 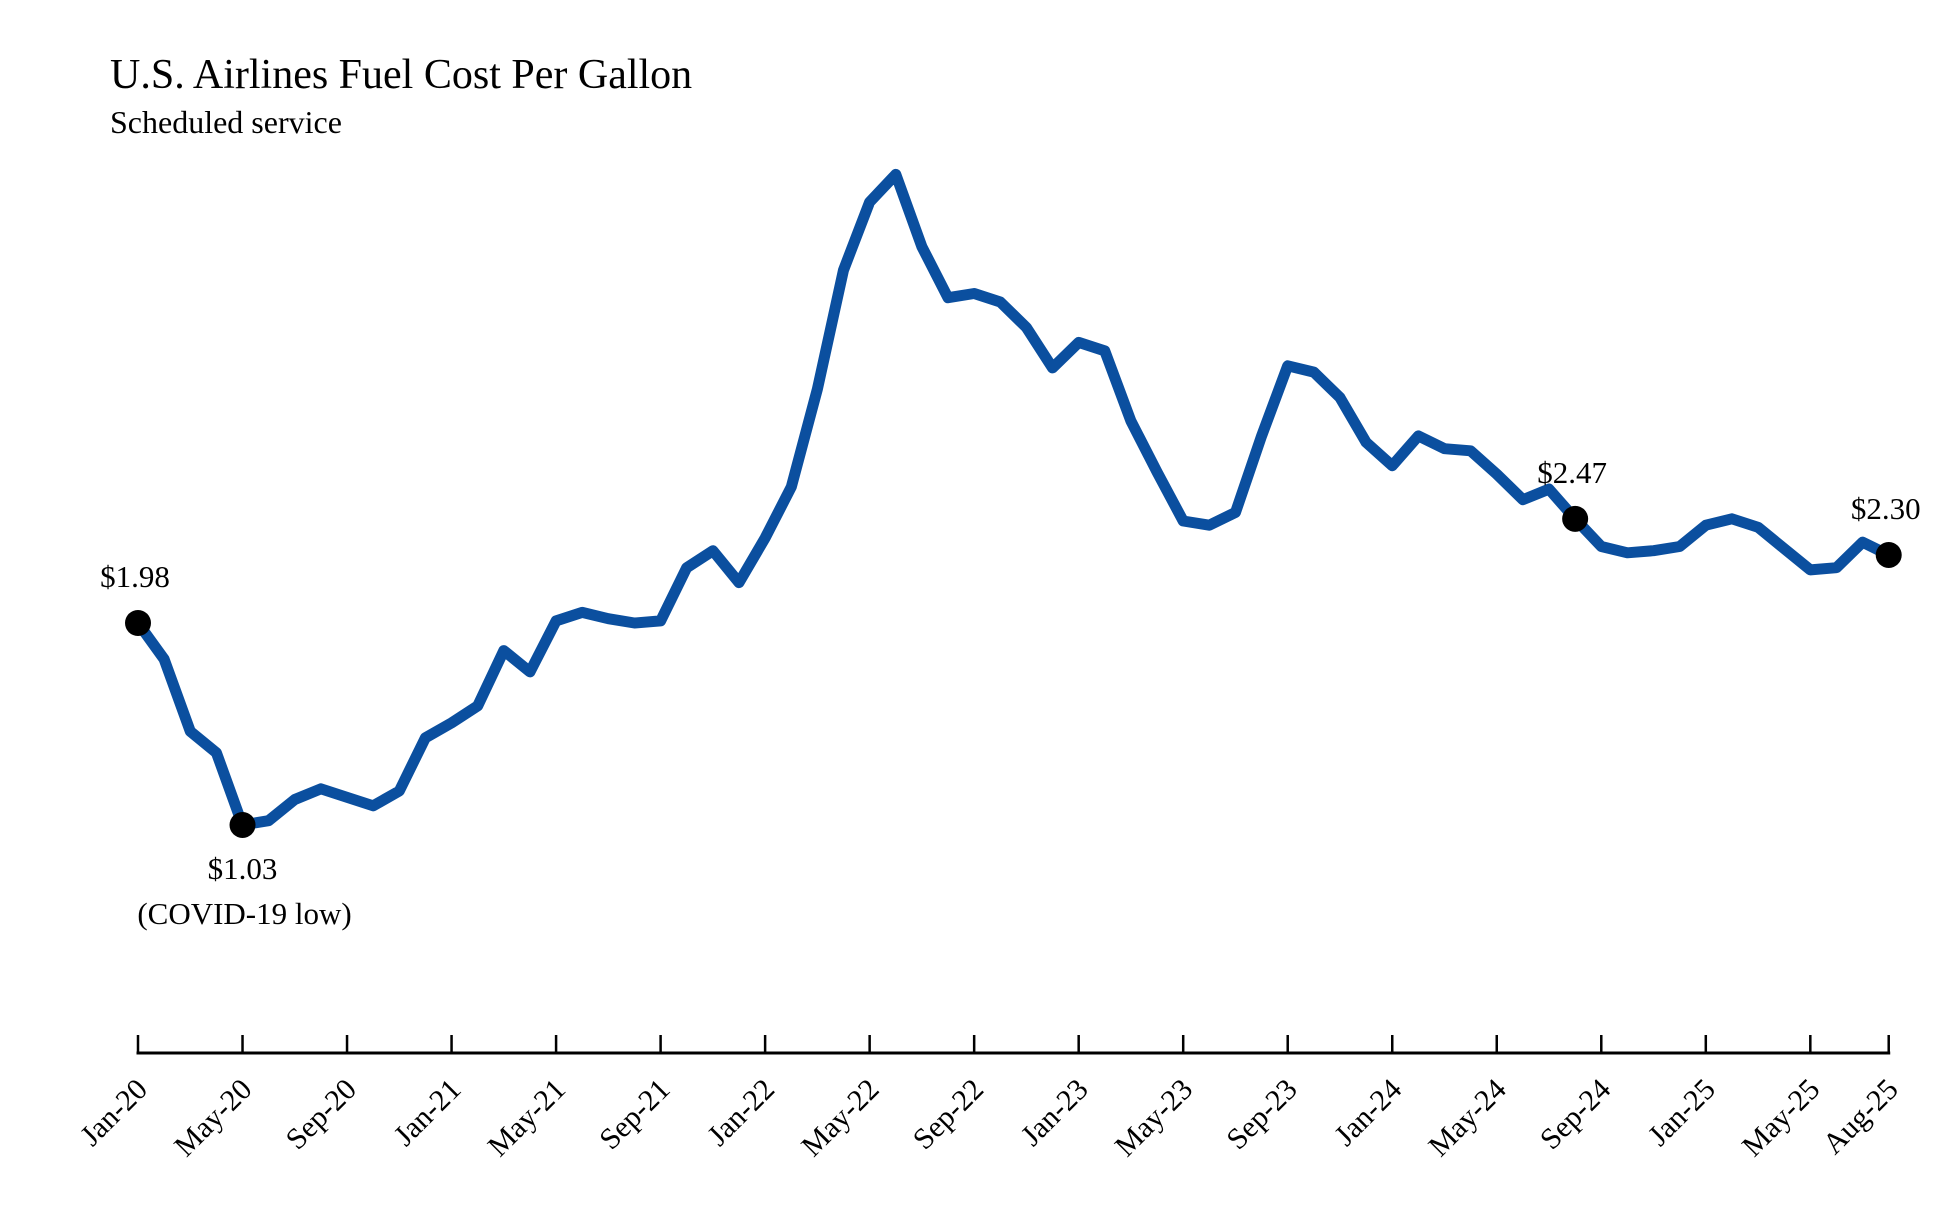 What do you see at coordinates (321, 1114) in the screenshot?
I see `x-tick-label: Sep-20` at bounding box center [321, 1114].